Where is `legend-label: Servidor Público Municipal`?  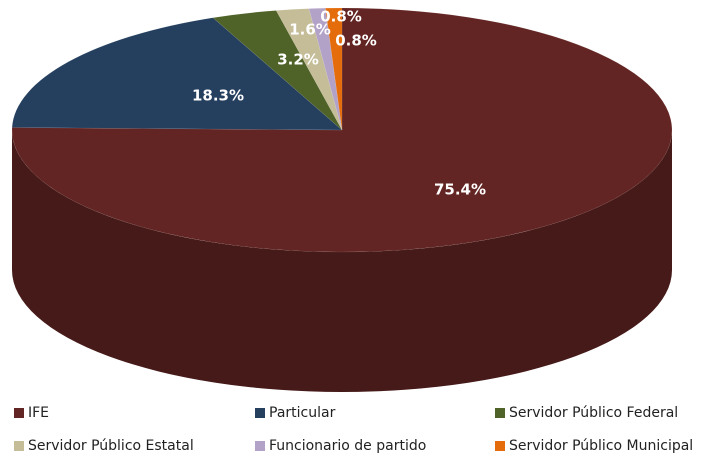
legend-label: Servidor Público Municipal is located at coordinates (601, 446).